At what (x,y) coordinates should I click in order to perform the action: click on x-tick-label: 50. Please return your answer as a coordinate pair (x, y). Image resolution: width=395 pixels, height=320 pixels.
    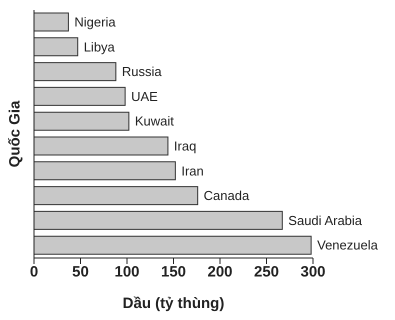
    Looking at the image, I should click on (80, 272).